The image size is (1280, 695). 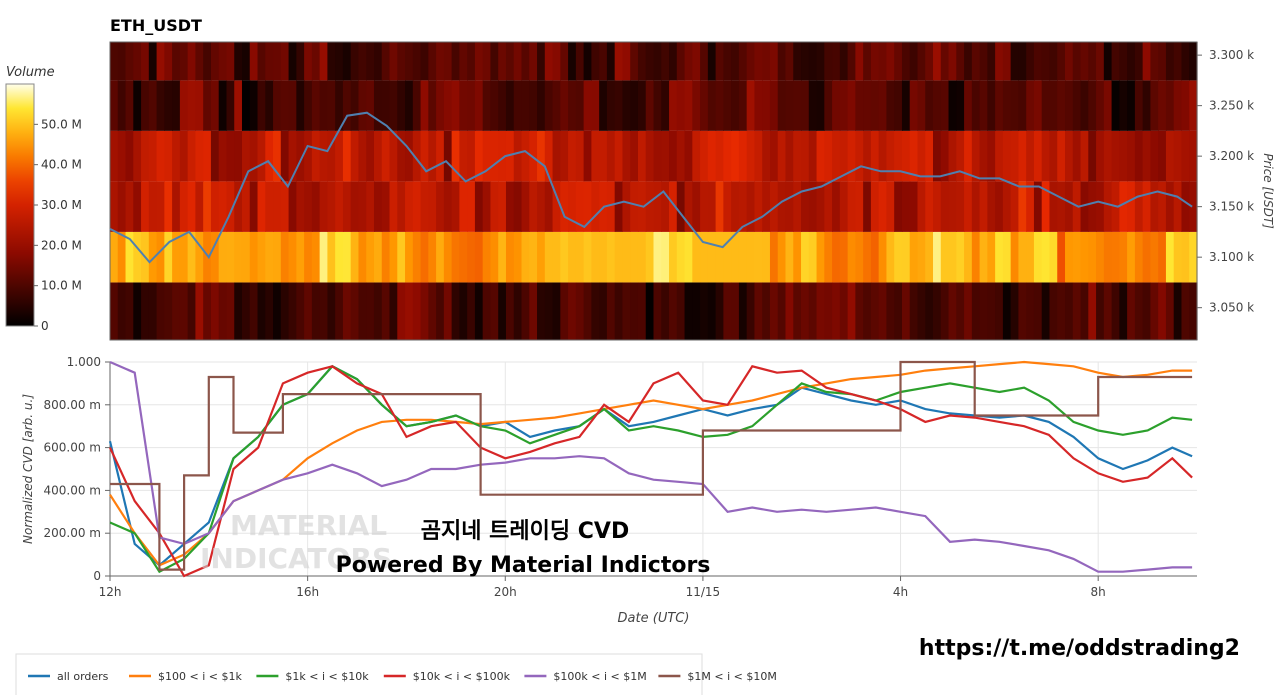 What do you see at coordinates (525, 531) in the screenshot?
I see `watermark-line1: 곰지네 트레이딩 CVD` at bounding box center [525, 531].